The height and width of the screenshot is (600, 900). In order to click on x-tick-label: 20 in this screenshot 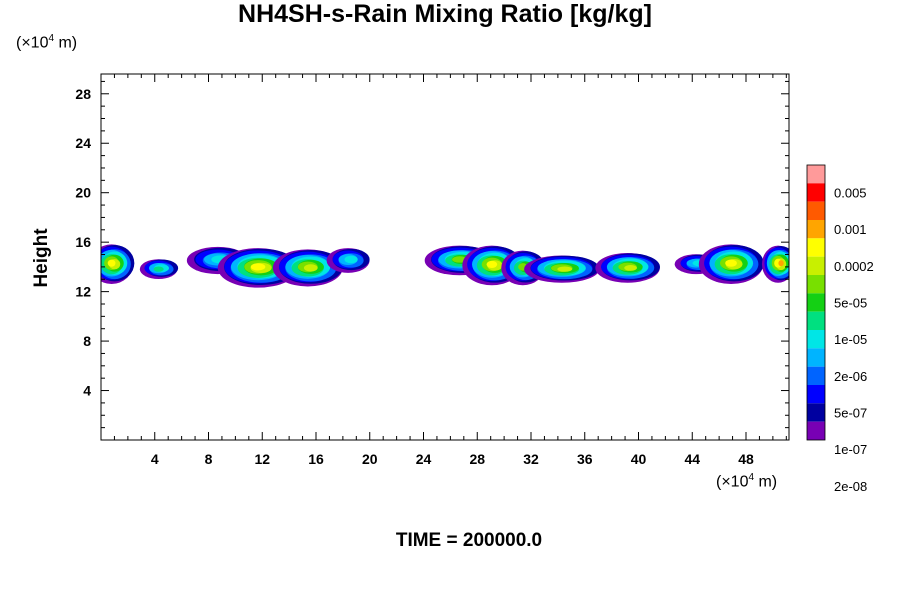, I will do `click(370, 459)`.